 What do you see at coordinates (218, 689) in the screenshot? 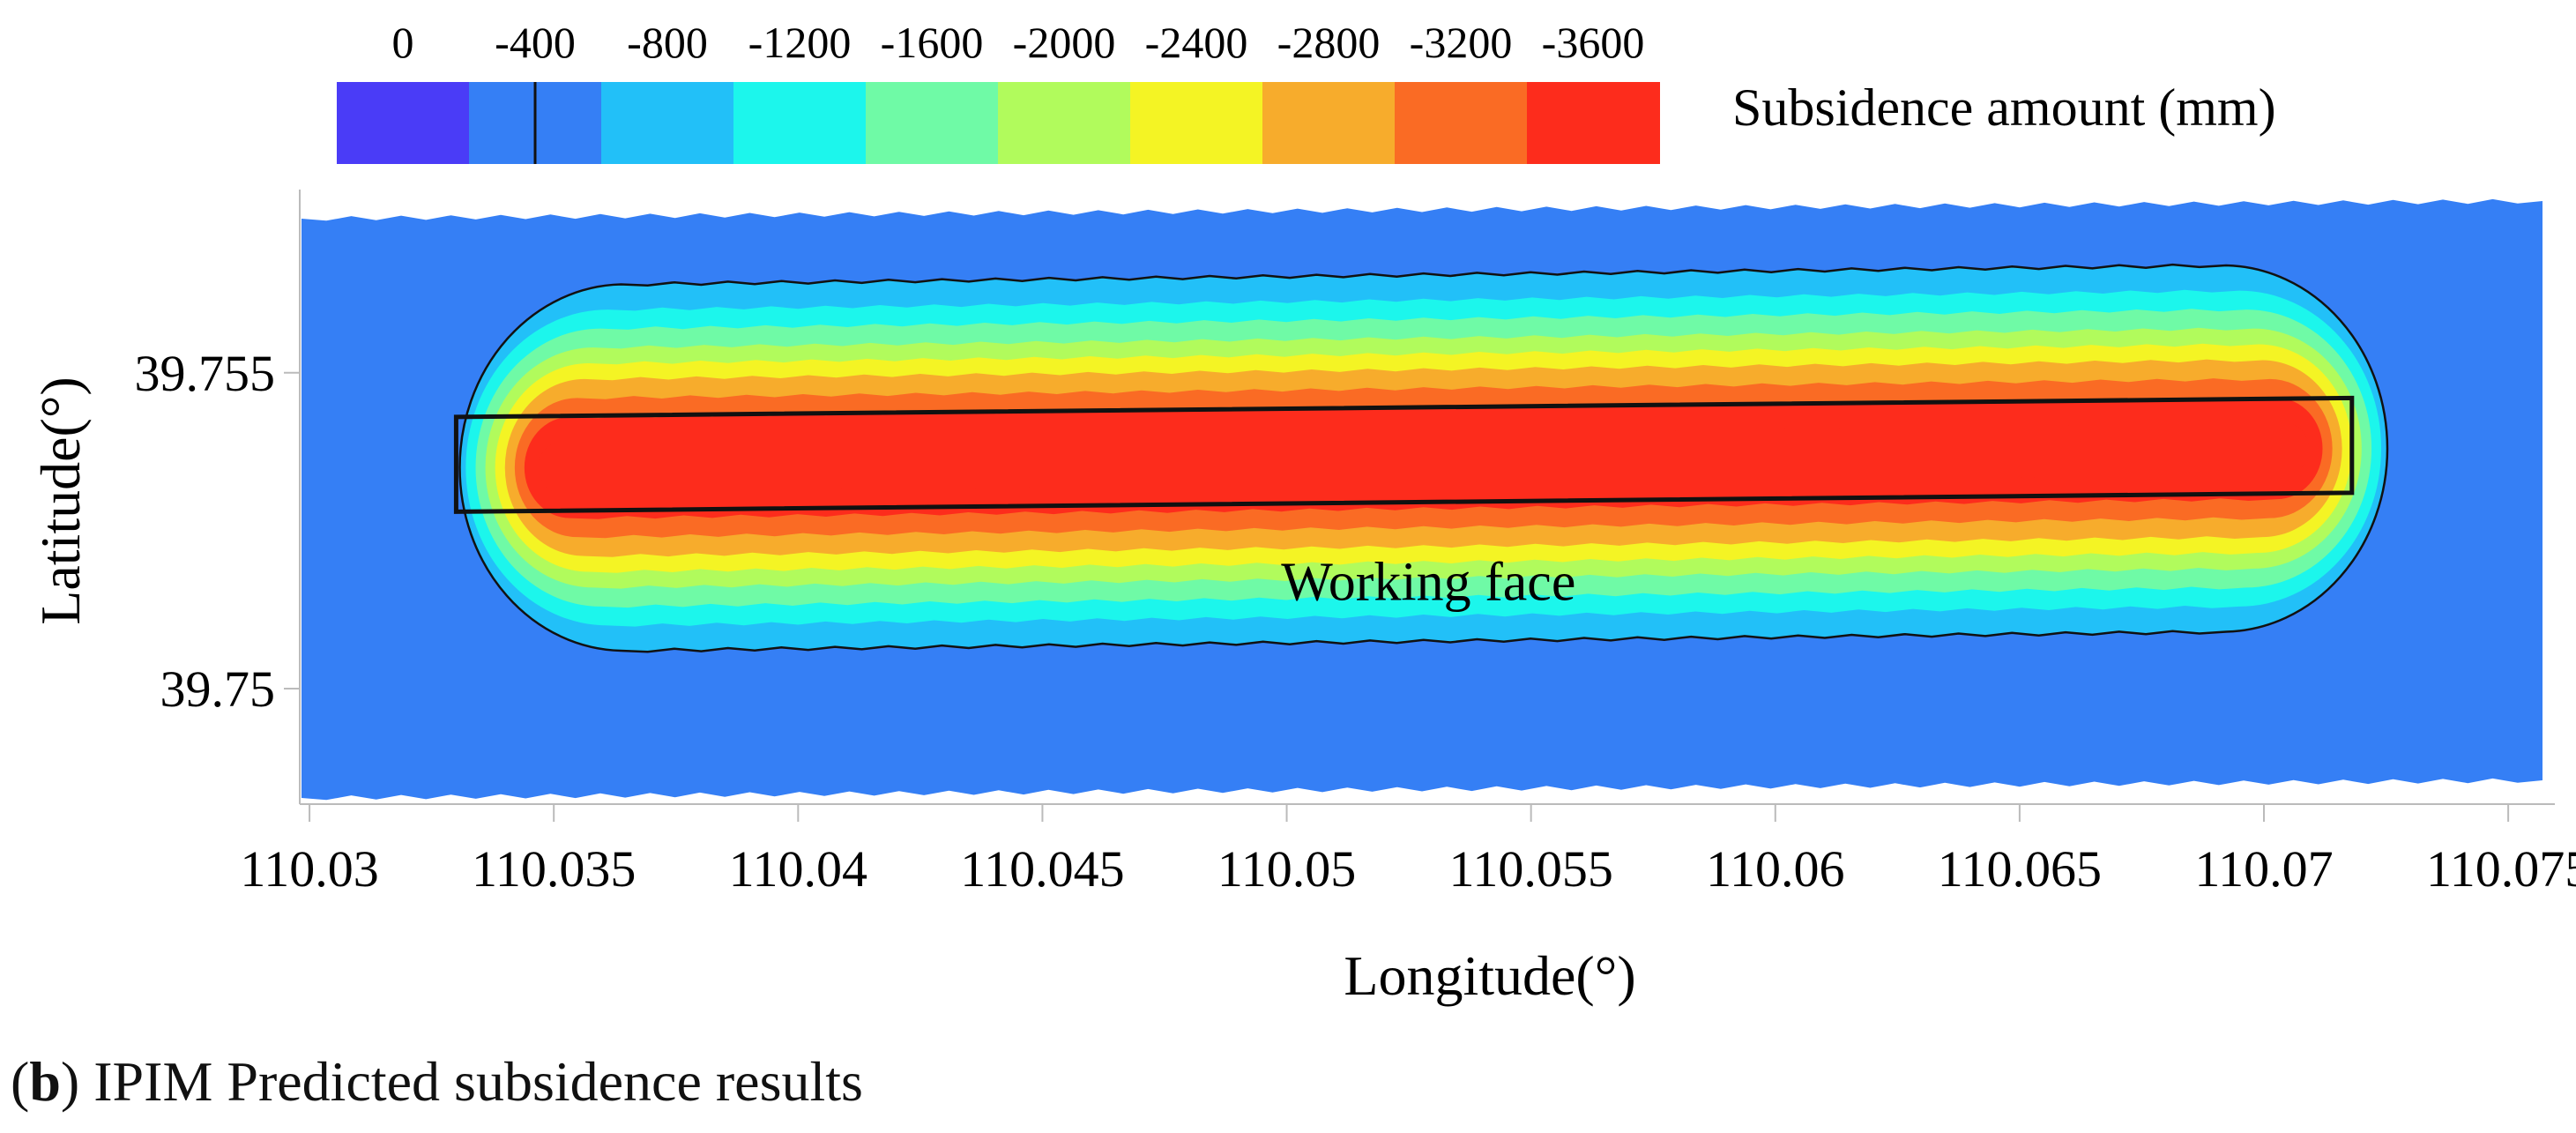
I see `y-tick-label: 39.75` at bounding box center [218, 689].